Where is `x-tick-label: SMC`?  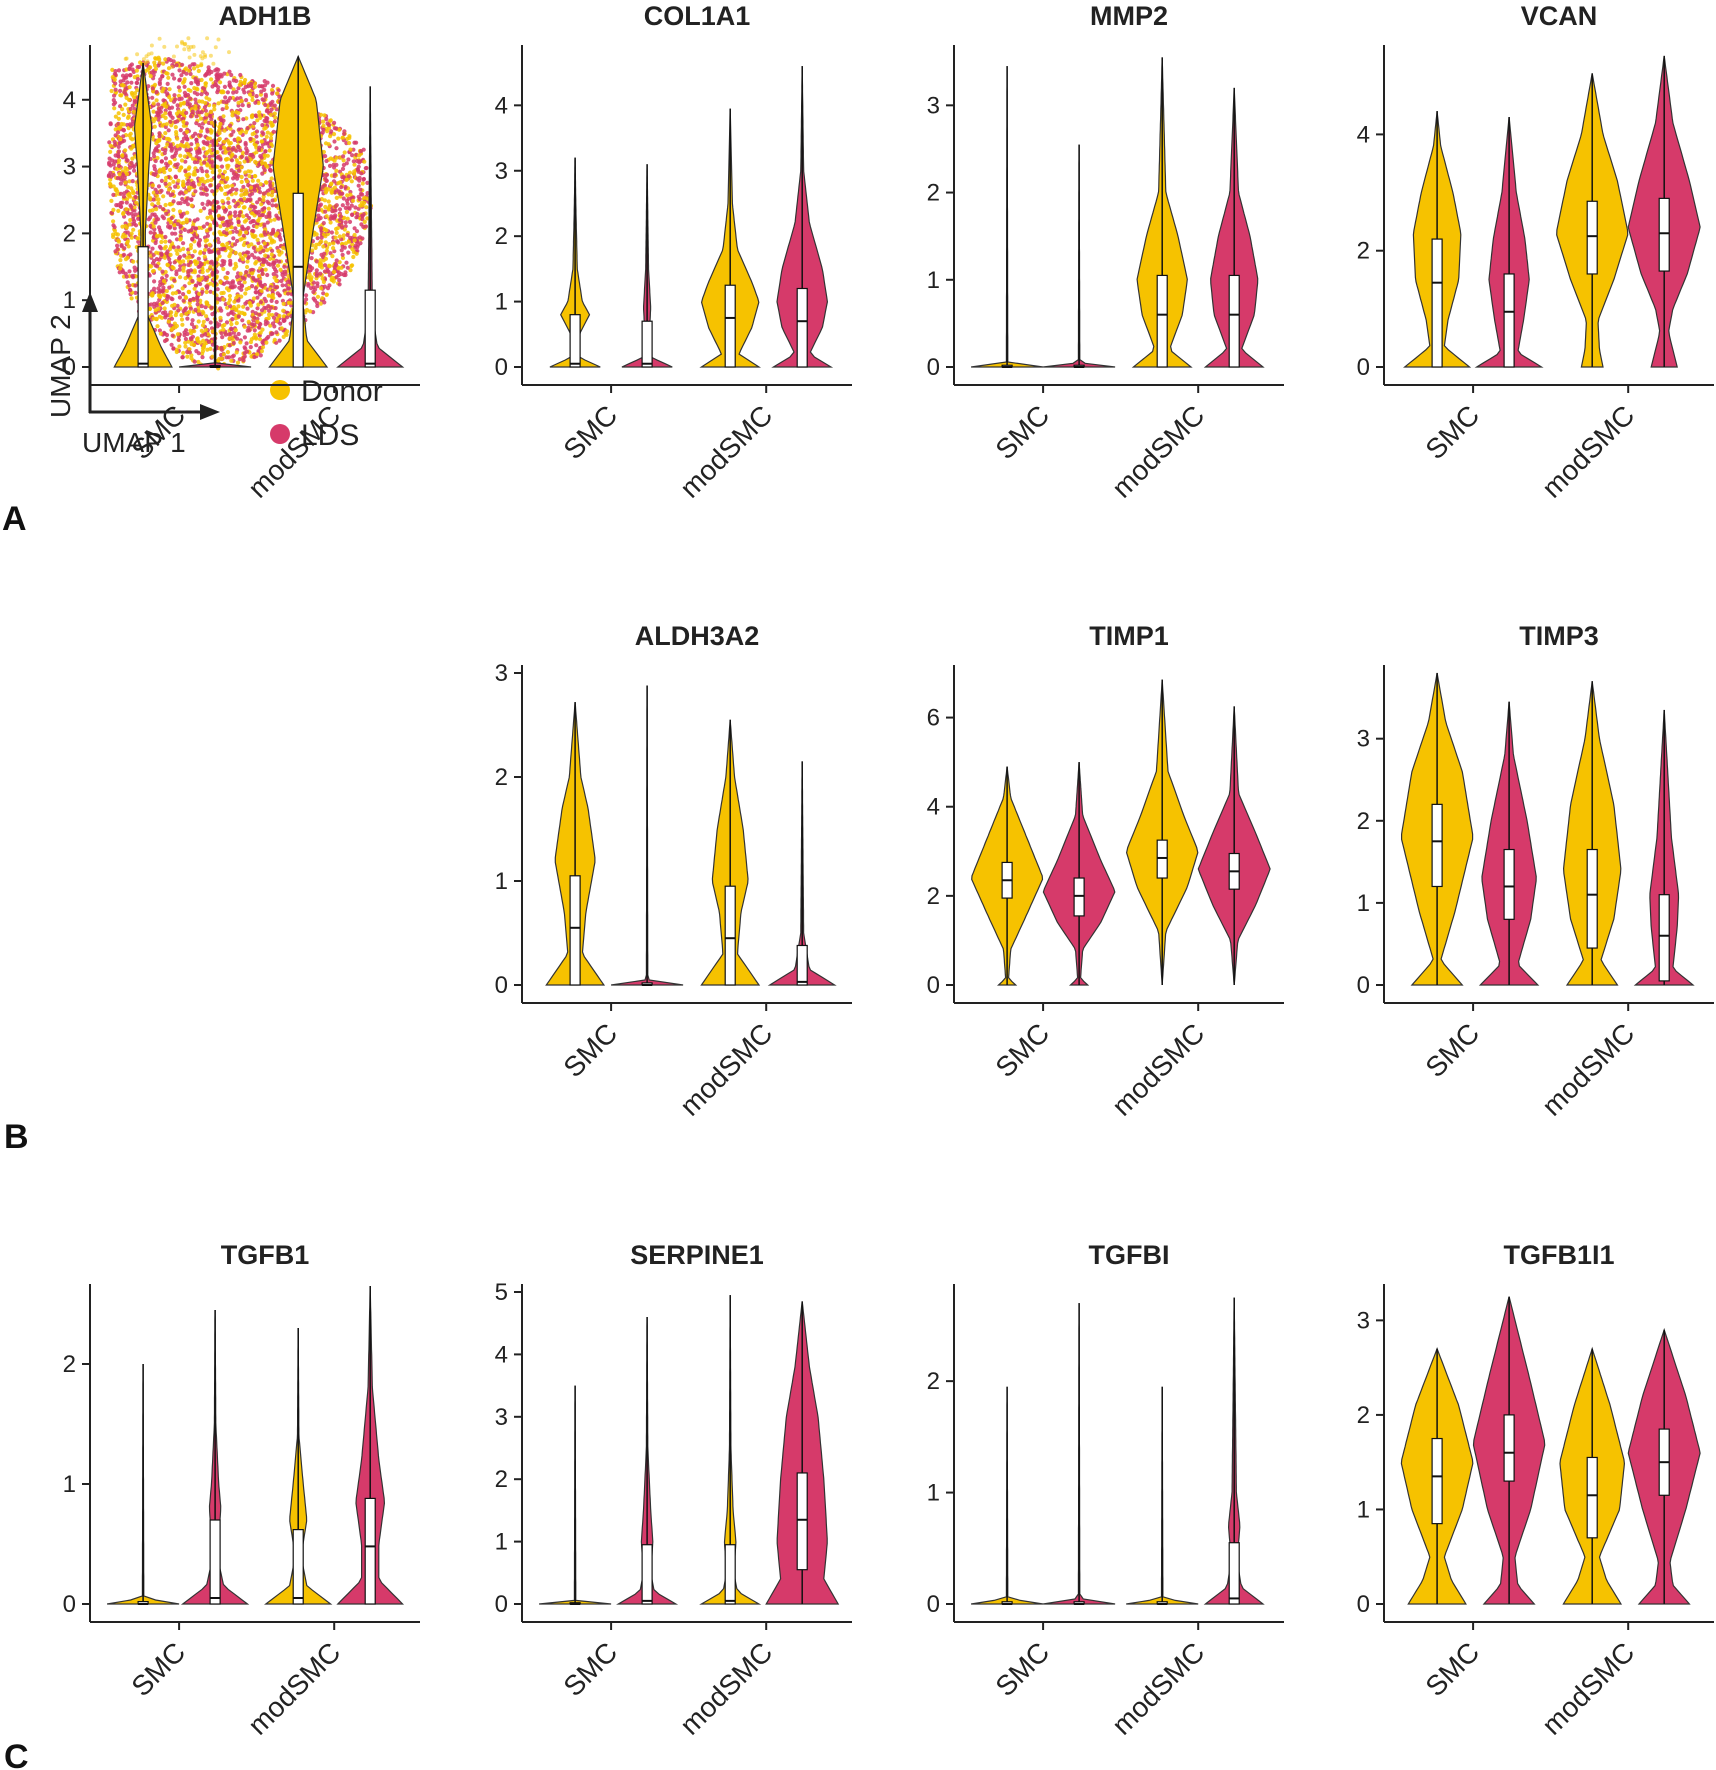
x-tick-label: SMC is located at coordinates (590, 1050).